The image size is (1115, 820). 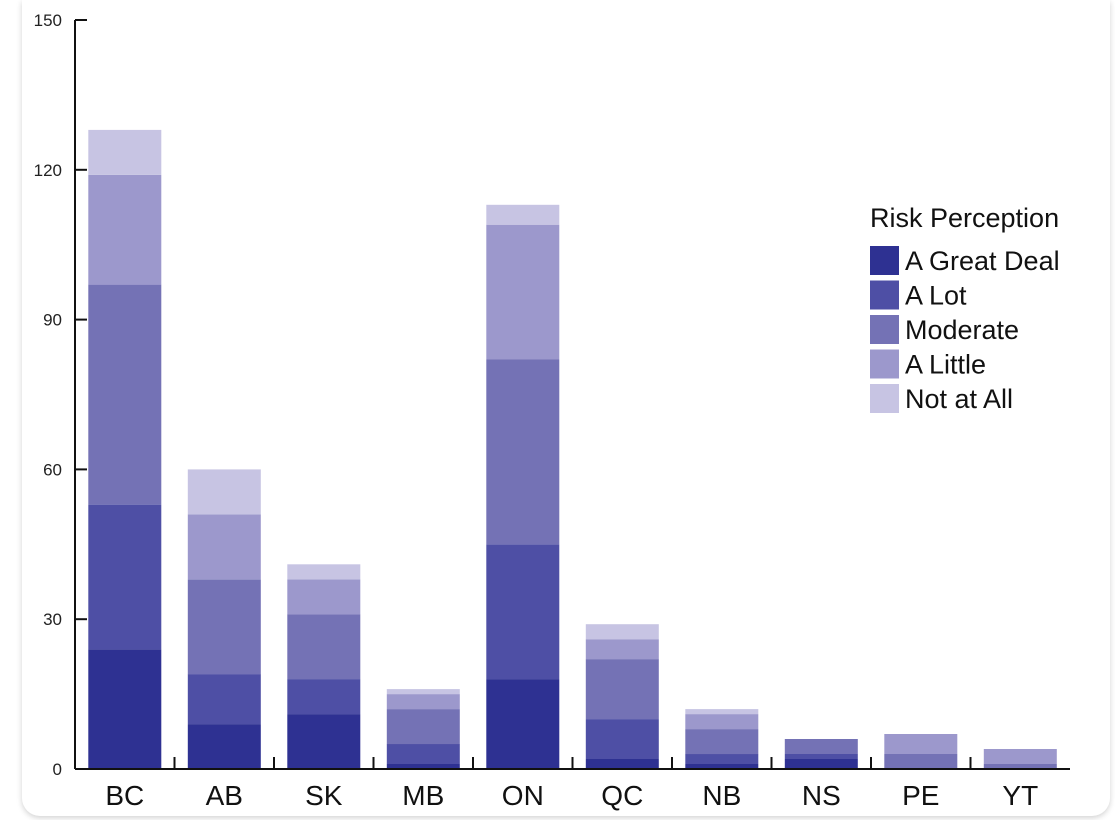 I want to click on bar-on-a-little, so click(x=523, y=292).